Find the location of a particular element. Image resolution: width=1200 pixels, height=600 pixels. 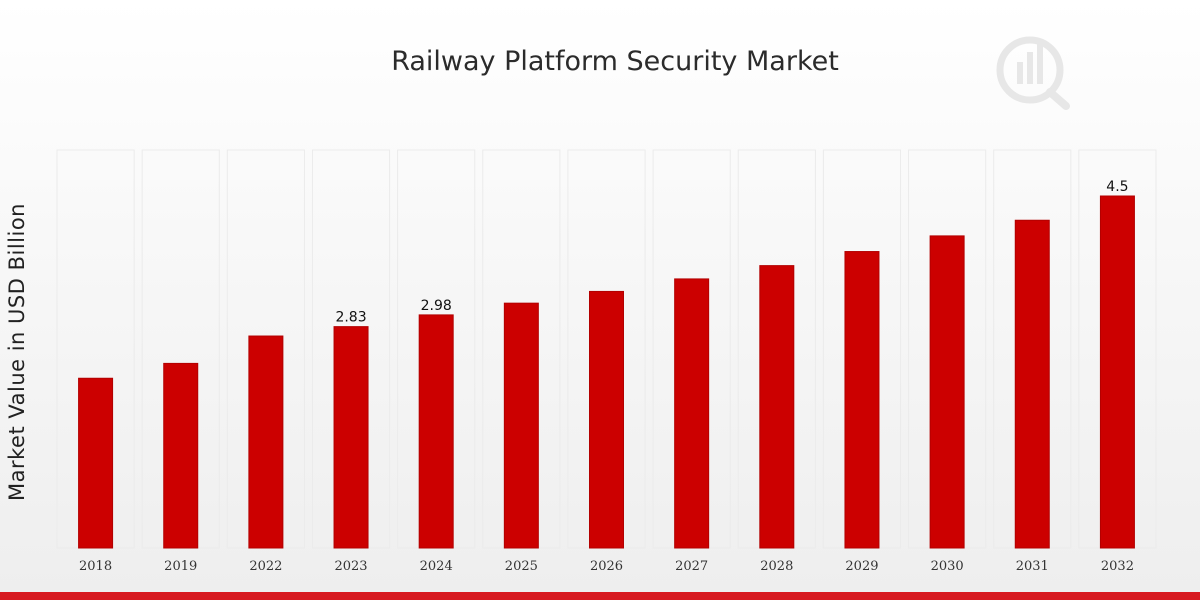

bar-2019 is located at coordinates (181, 455).